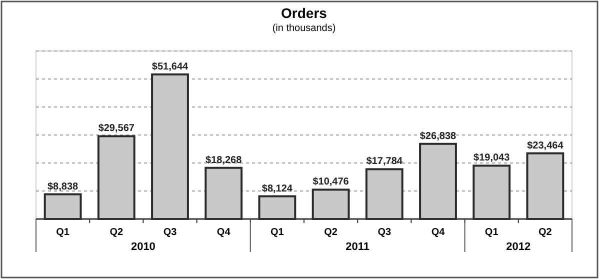 The width and height of the screenshot is (599, 279). What do you see at coordinates (492, 158) in the screenshot?
I see `data-label: $19,043` at bounding box center [492, 158].